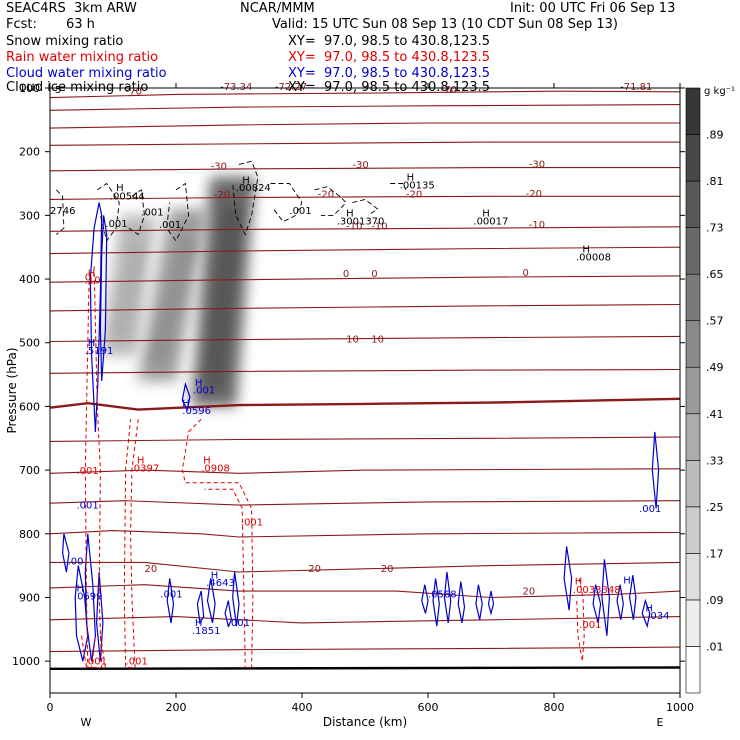 This screenshot has height=740, width=740. What do you see at coordinates (82, 57) in the screenshot?
I see `field-name-rain: Rain water mixing ratio` at bounding box center [82, 57].